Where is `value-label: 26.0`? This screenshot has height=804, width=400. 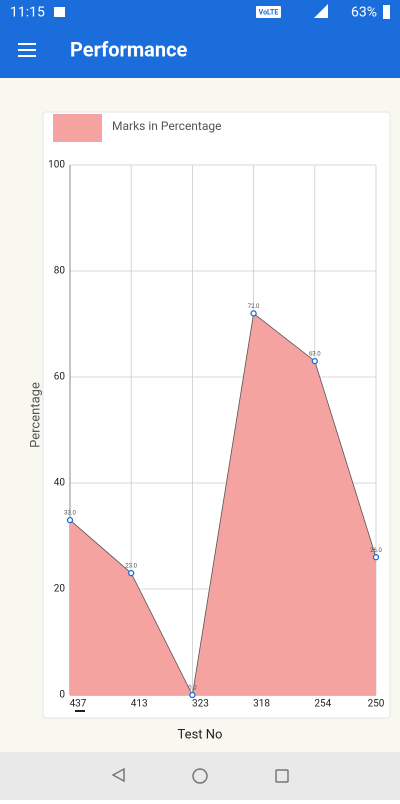
value-label: 26.0 is located at coordinates (376, 550).